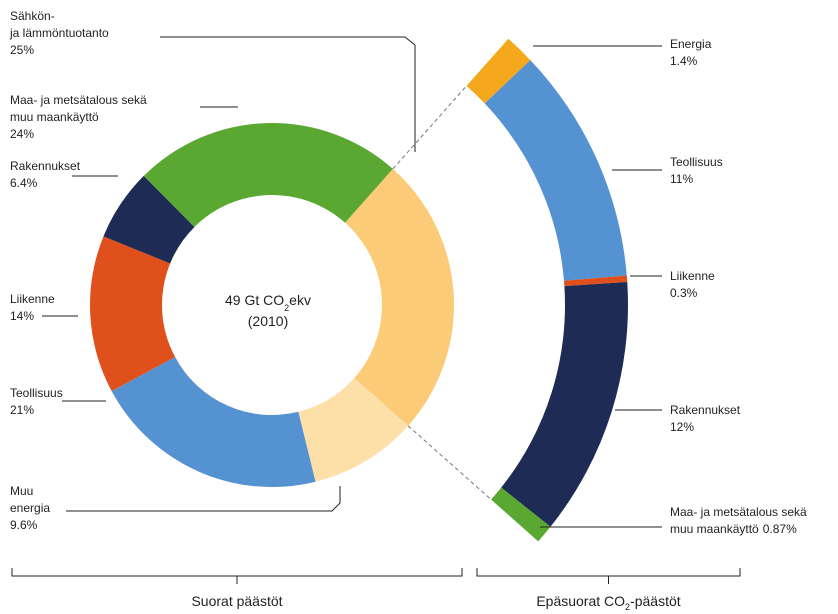 This screenshot has height=614, width=838. I want to click on label-value: 21%, so click(22, 410).